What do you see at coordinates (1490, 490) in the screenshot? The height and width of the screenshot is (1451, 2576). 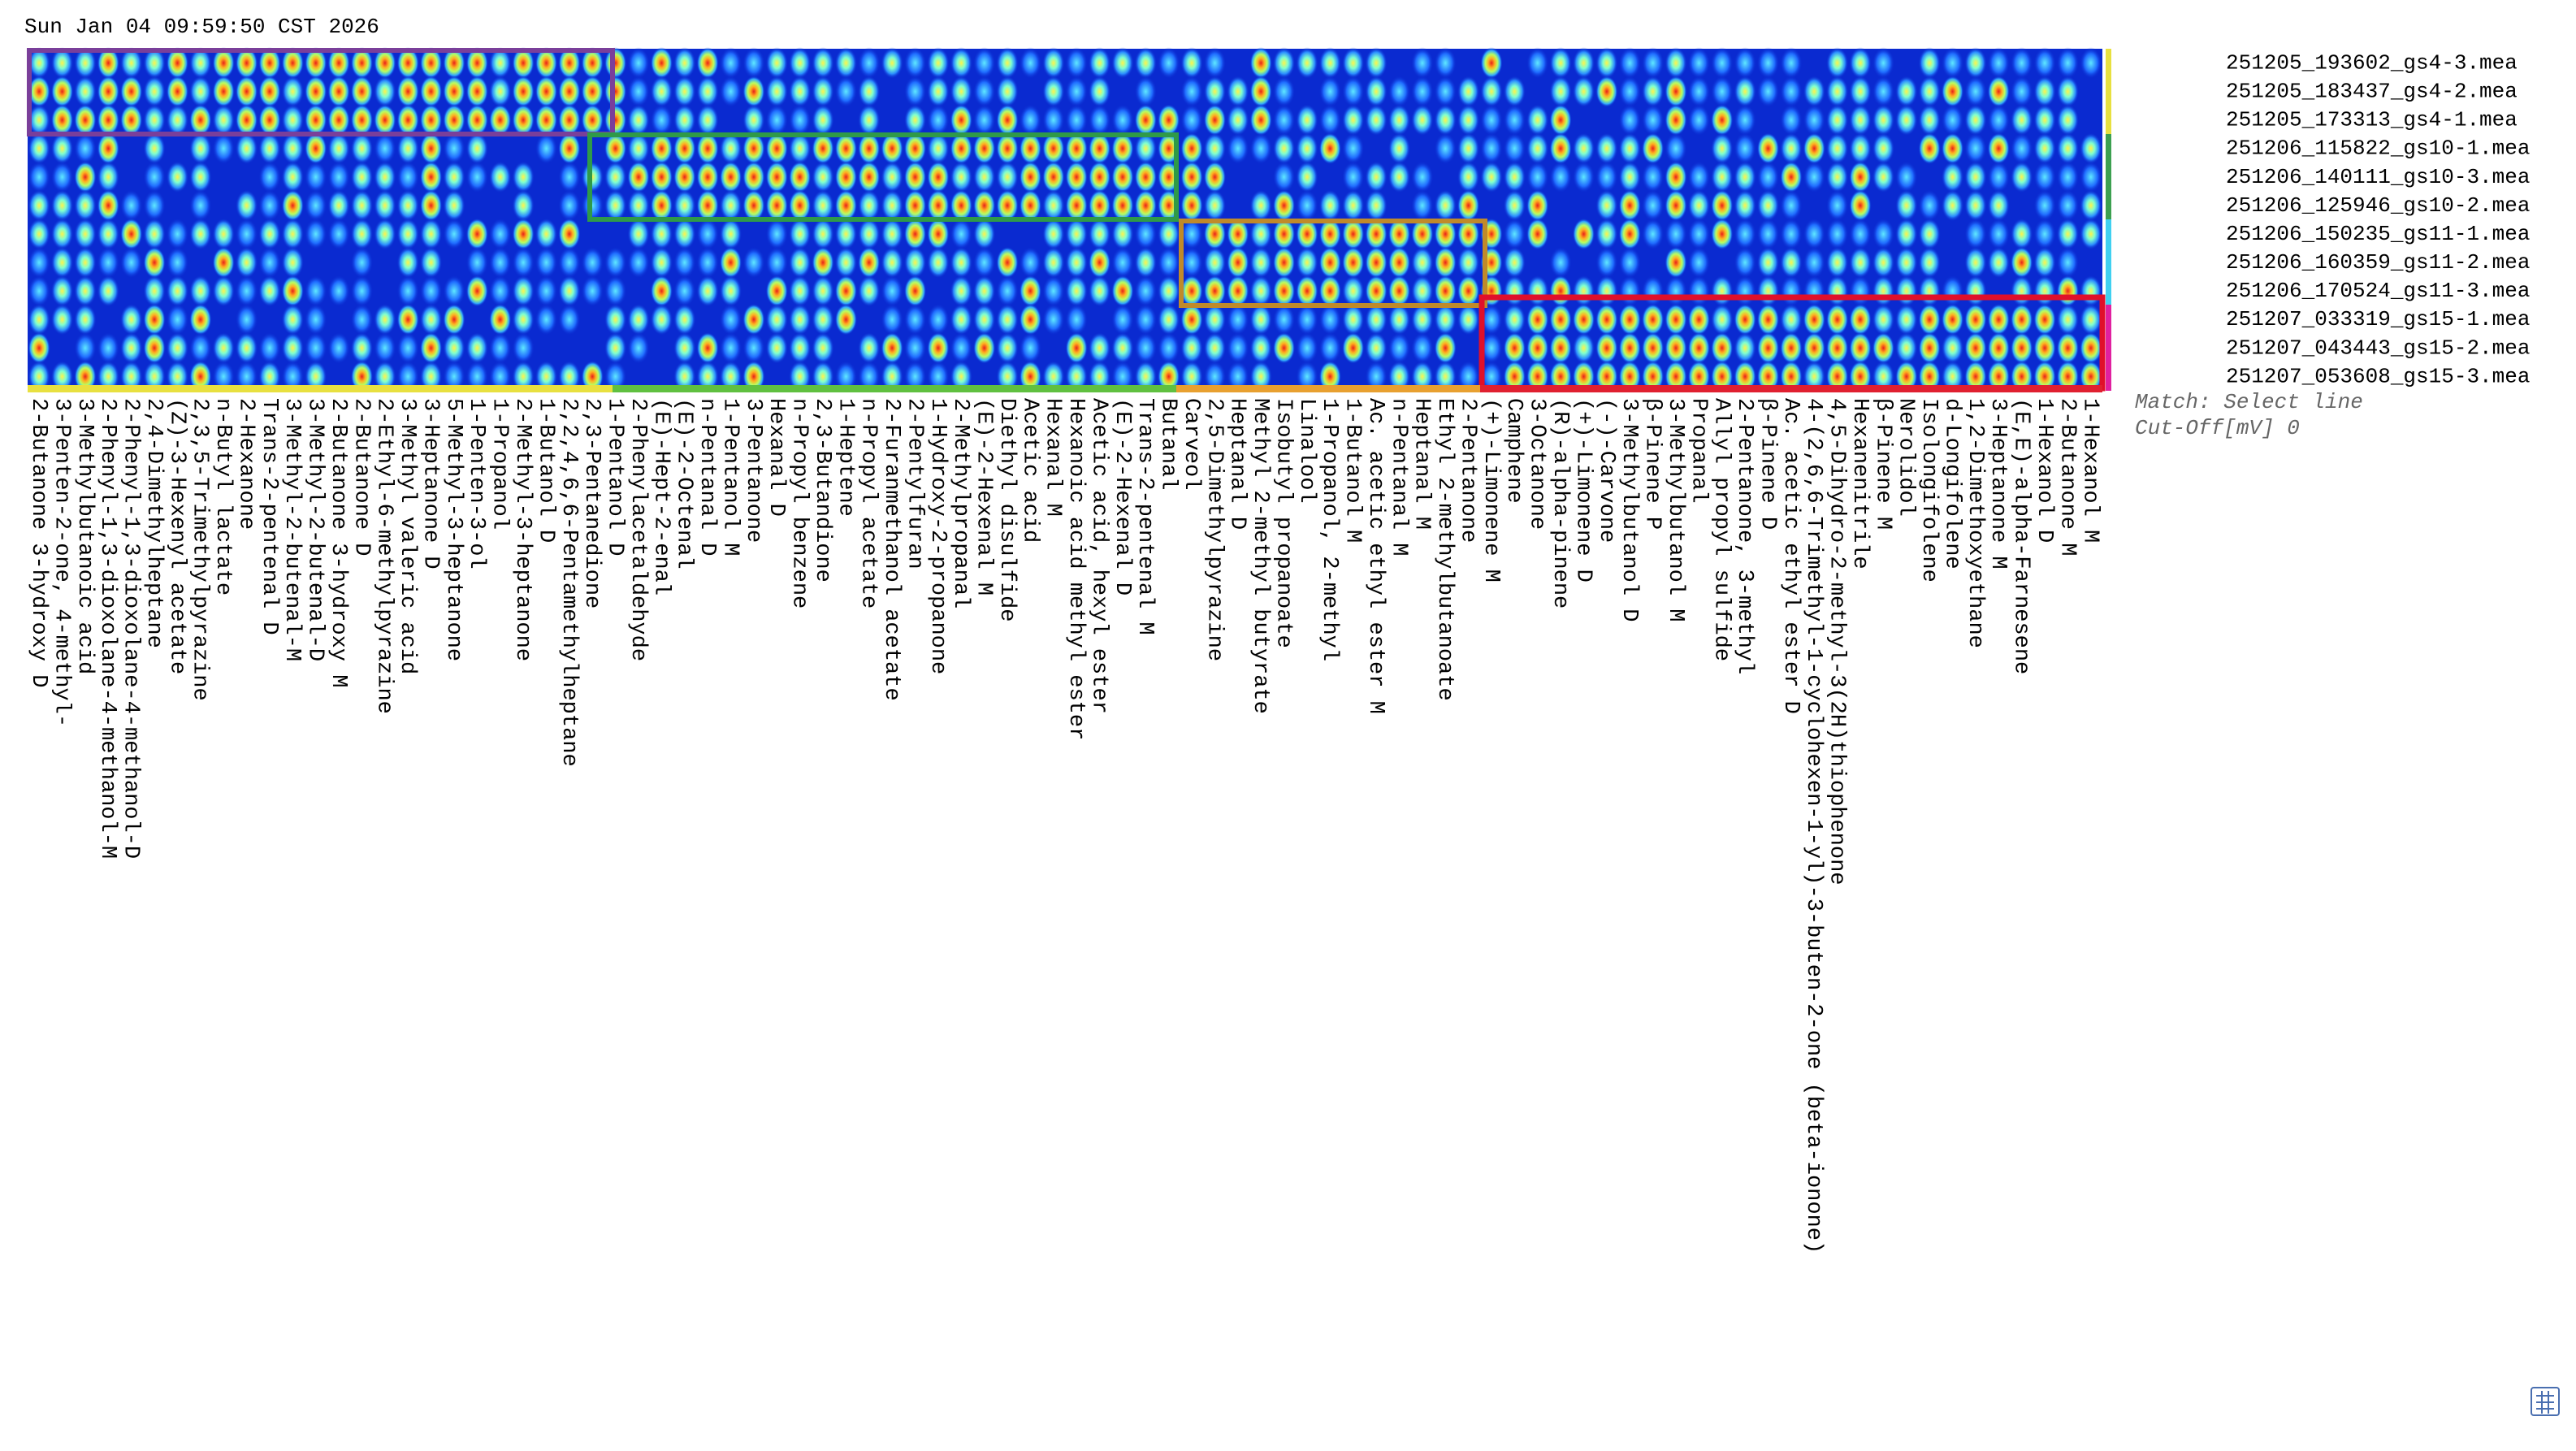 I see `compound-label: (+)-Limonene M` at bounding box center [1490, 490].